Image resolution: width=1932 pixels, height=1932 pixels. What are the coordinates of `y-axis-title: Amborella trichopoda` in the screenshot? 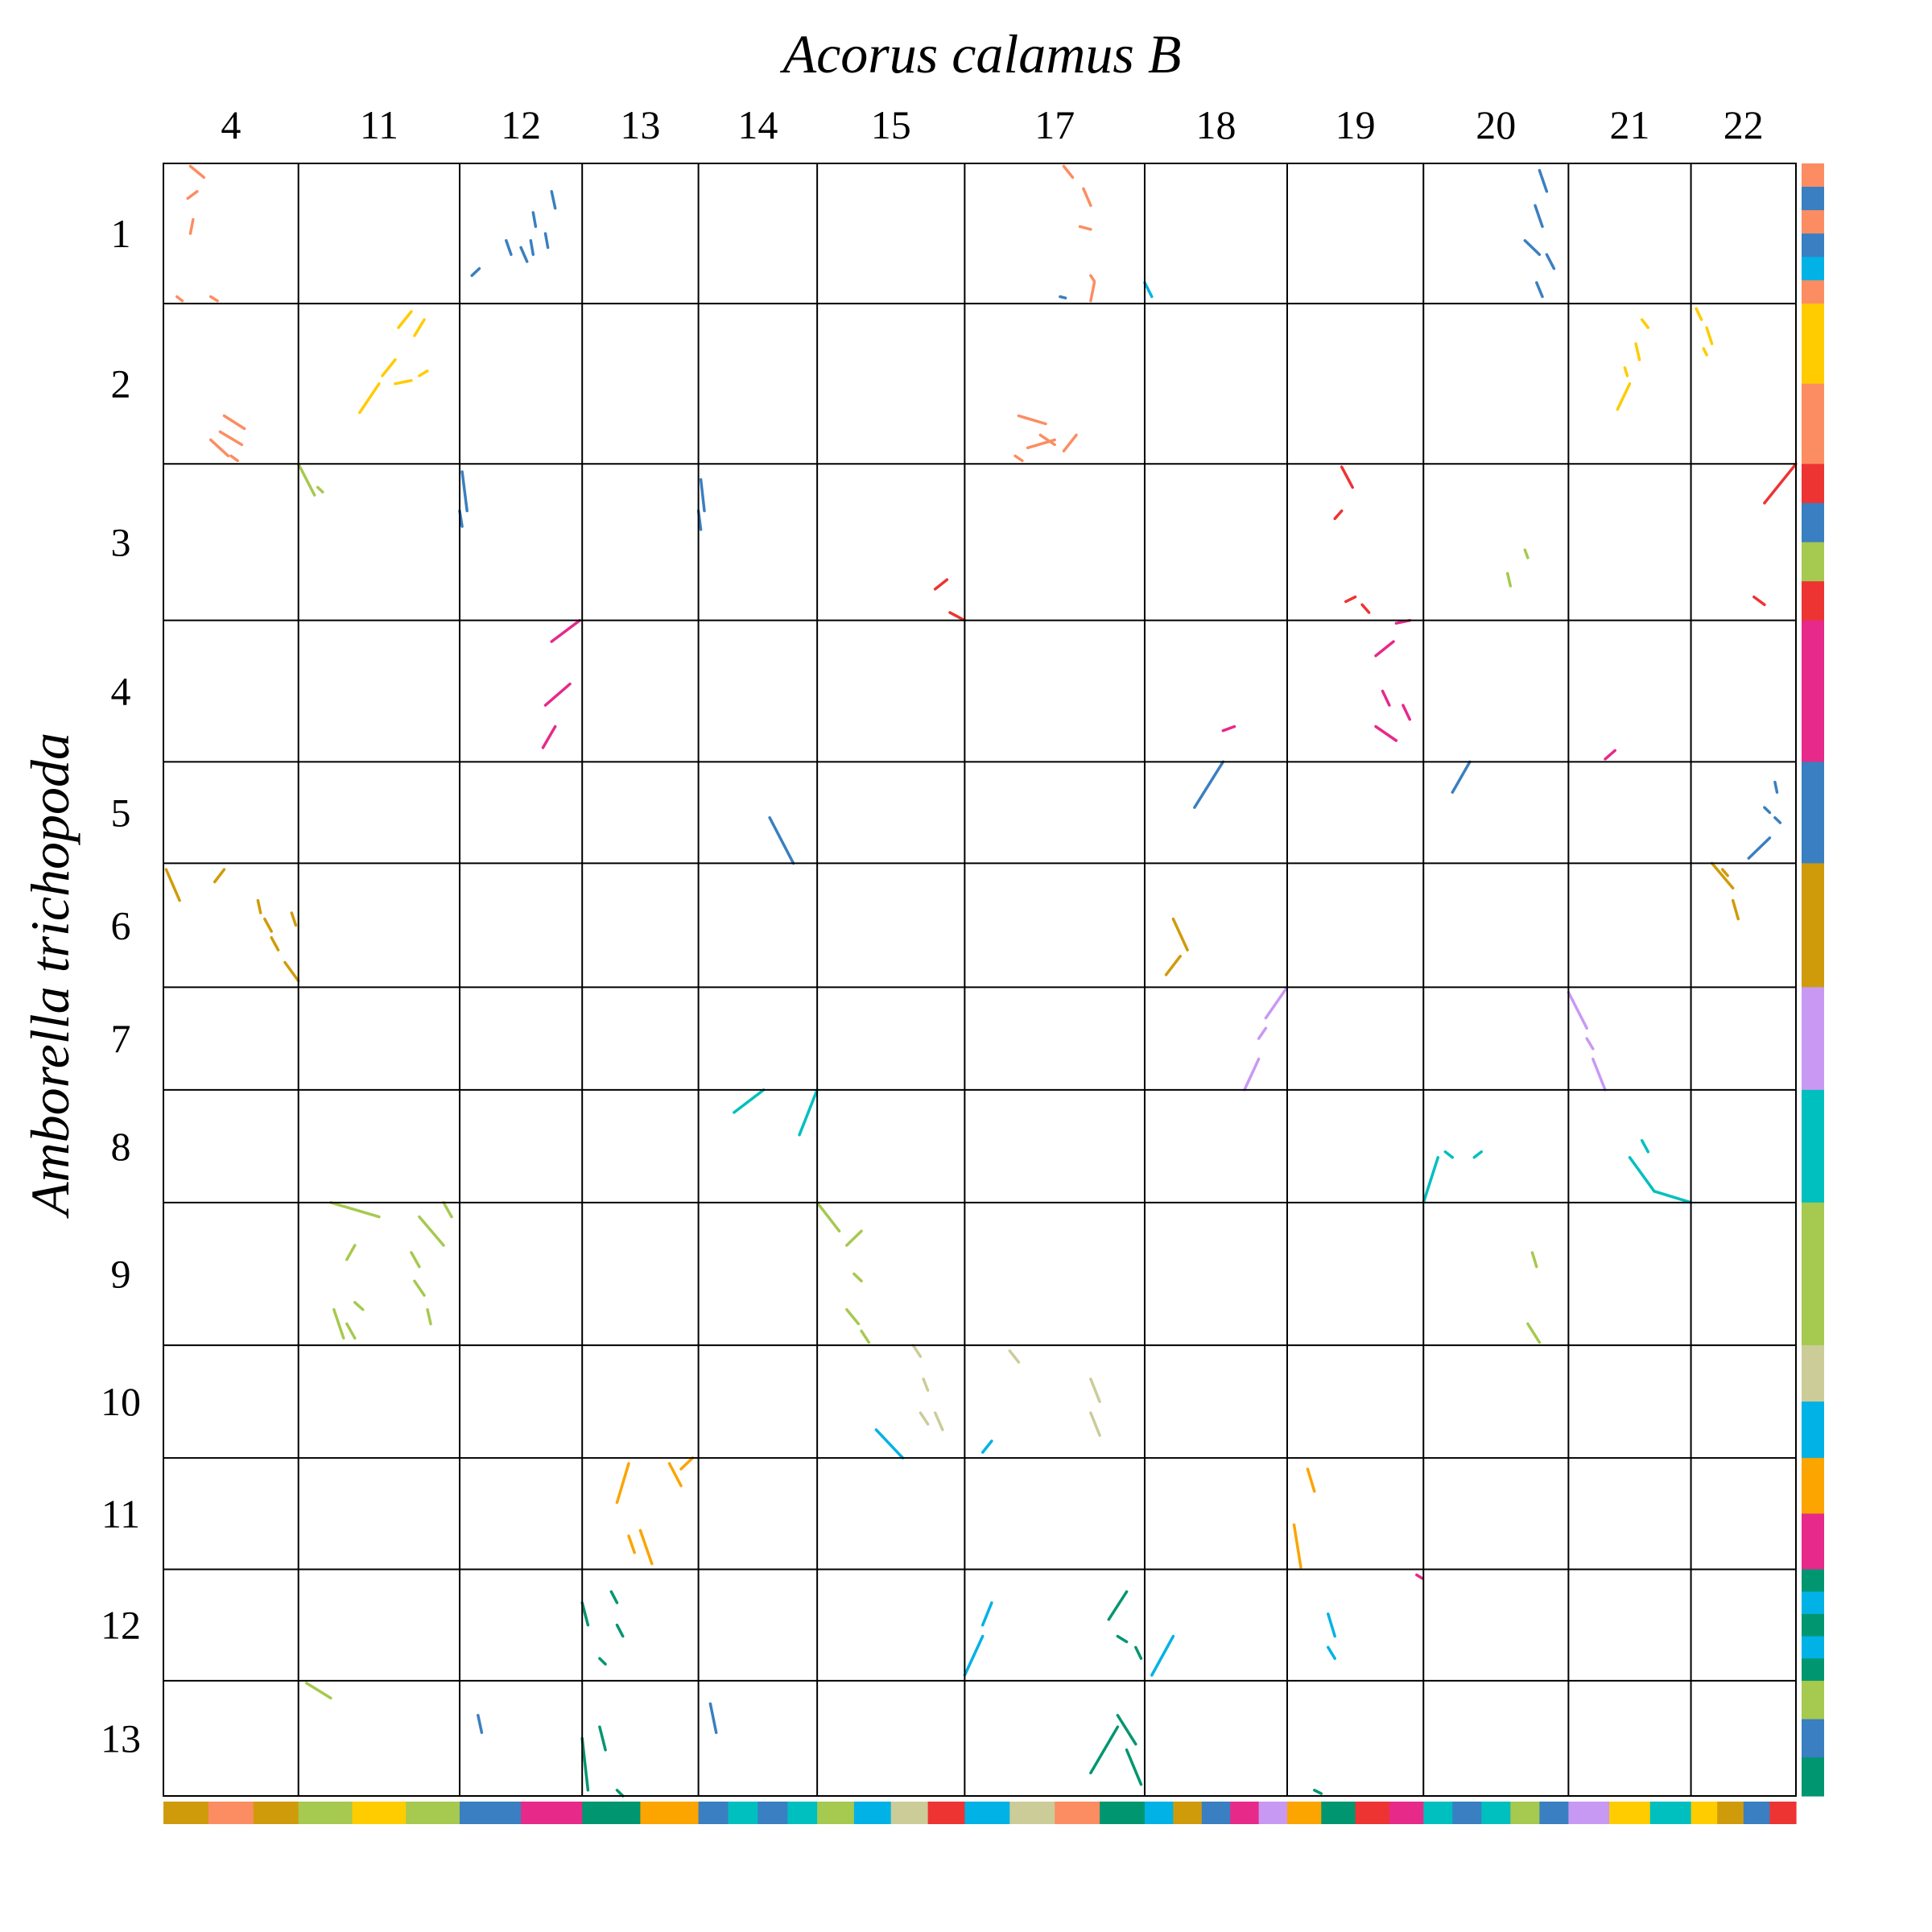 It's located at (49, 976).